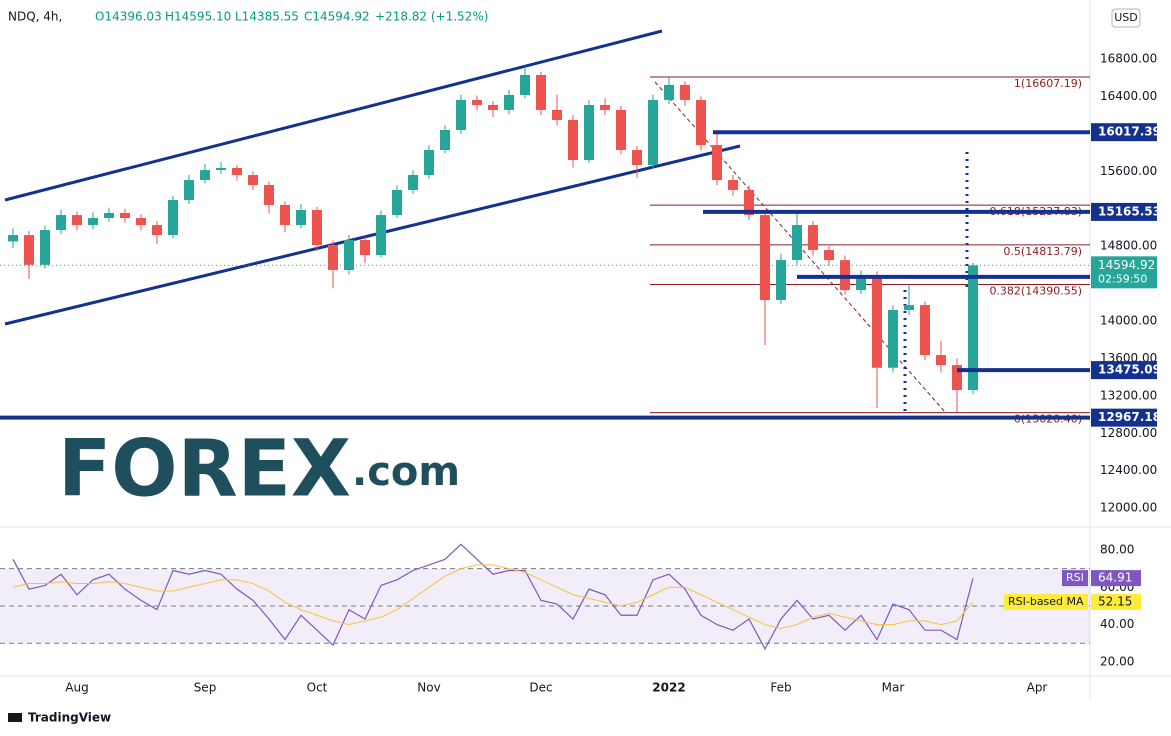  I want to click on ohlc-low: L14385.55, so click(267, 17).